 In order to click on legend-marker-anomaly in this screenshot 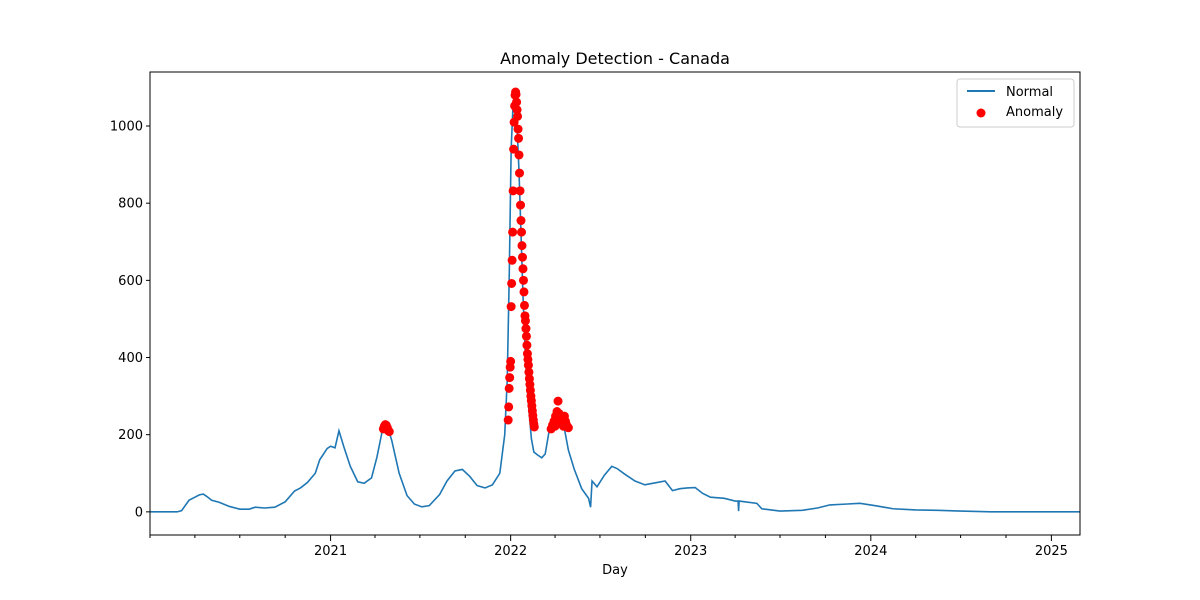, I will do `click(981, 113)`.